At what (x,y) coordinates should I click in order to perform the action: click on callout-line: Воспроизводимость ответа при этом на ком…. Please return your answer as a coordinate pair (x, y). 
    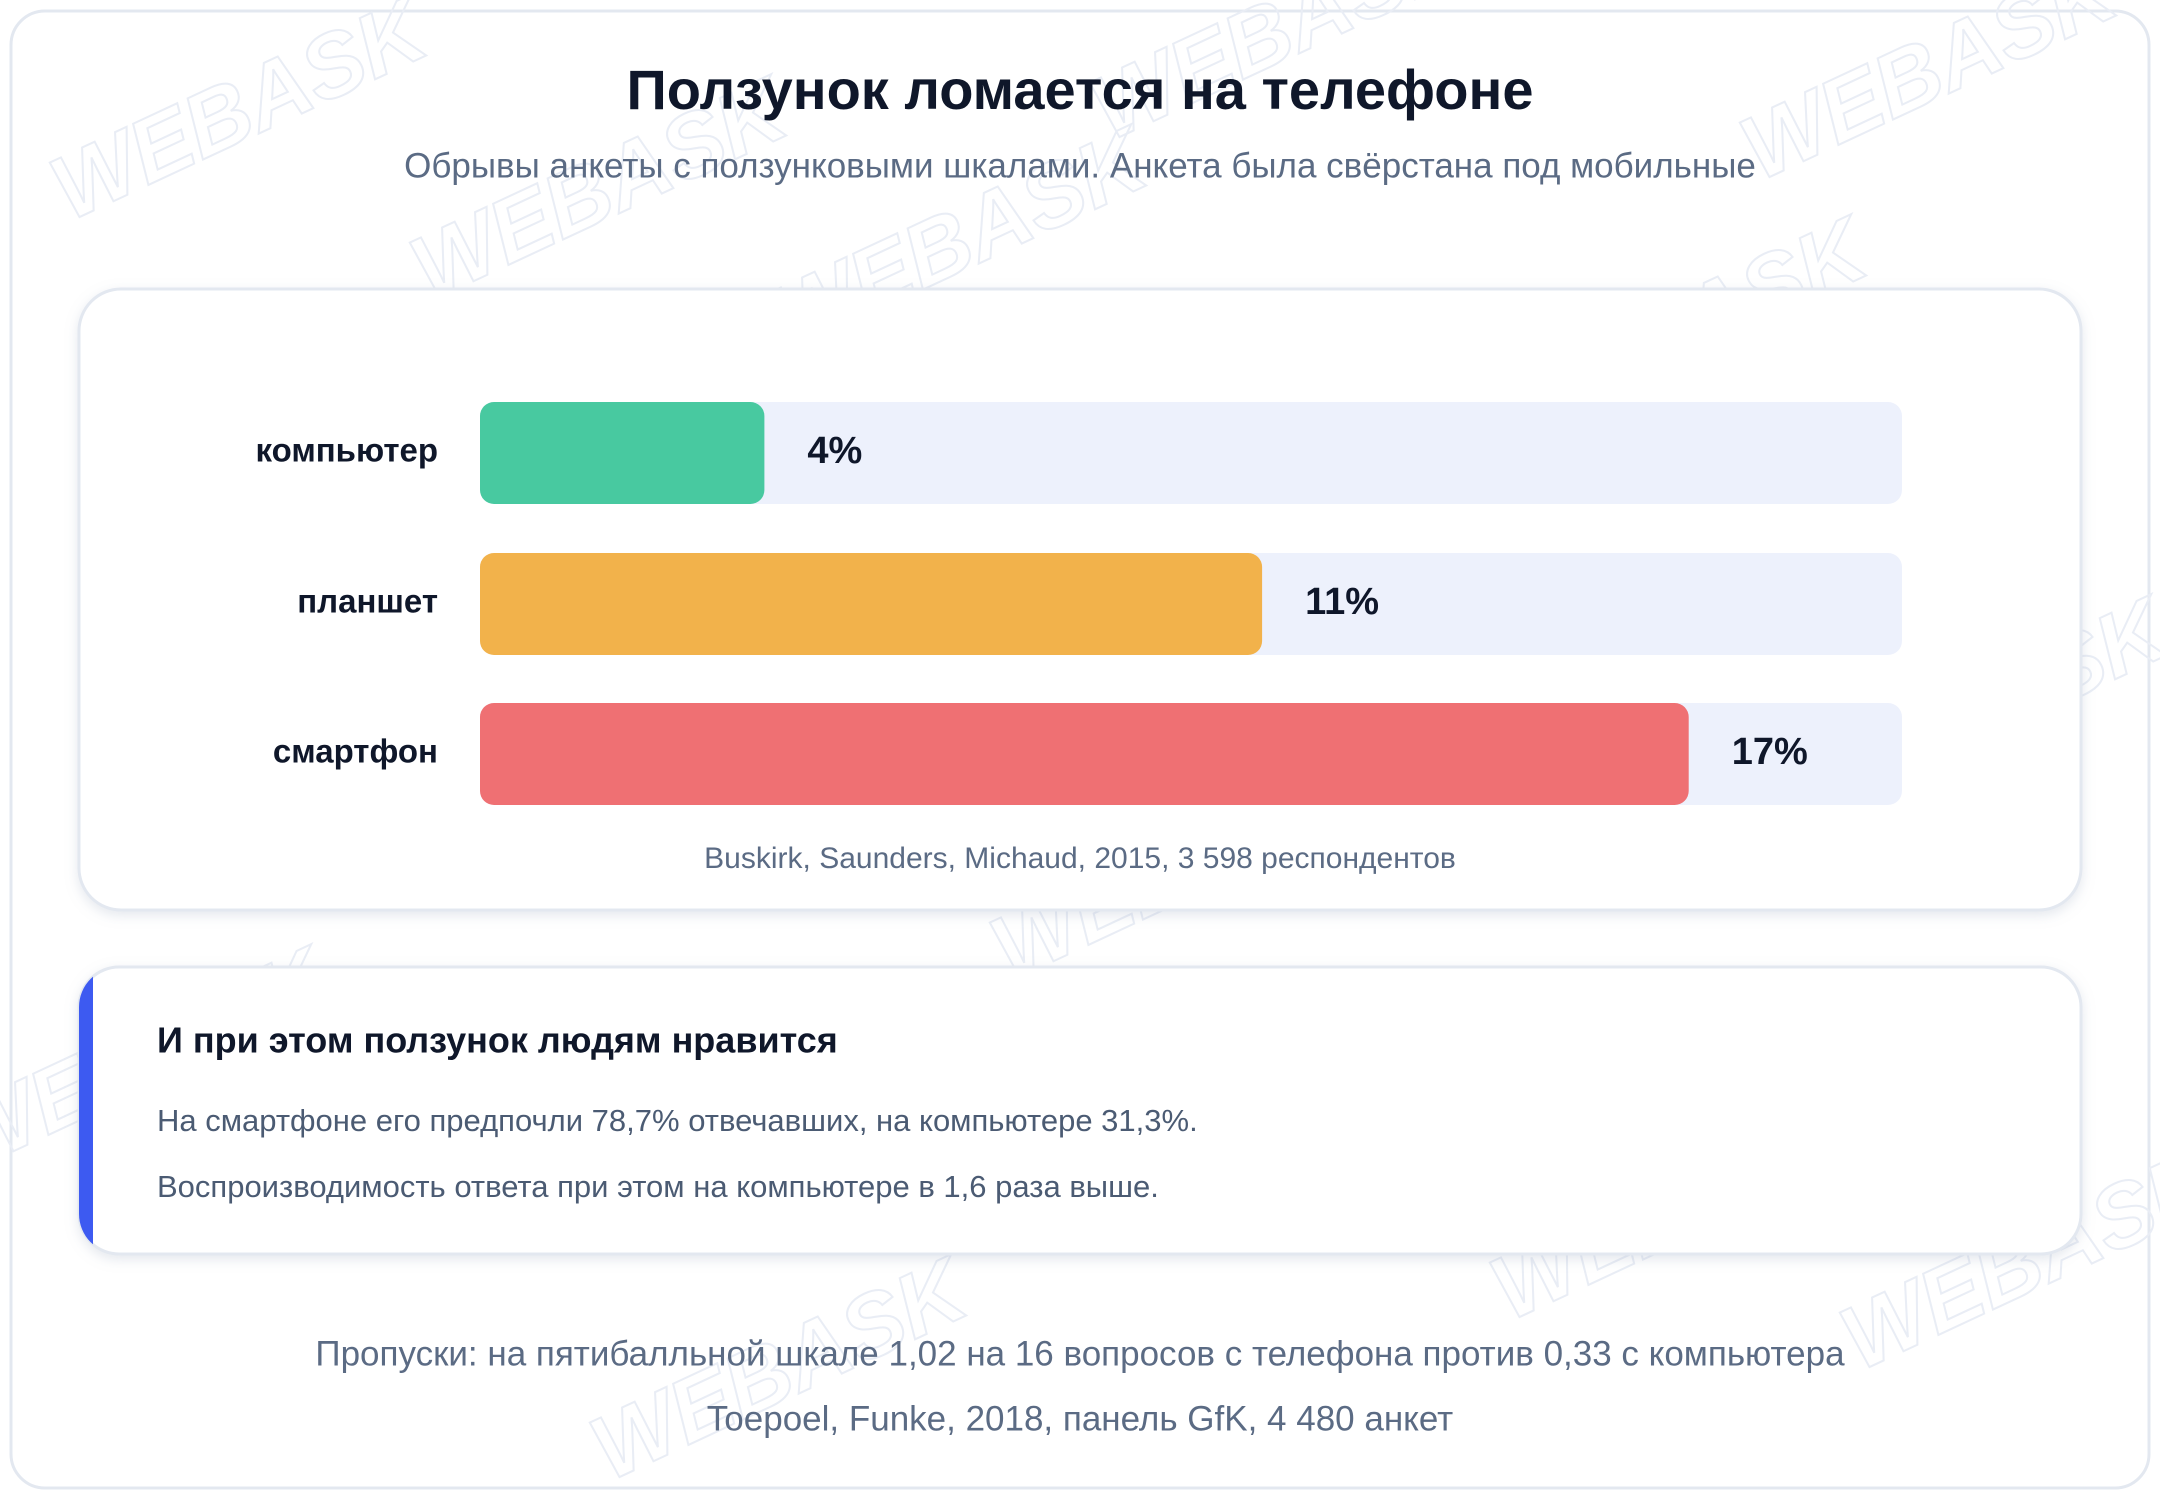
    Looking at the image, I should click on (658, 1186).